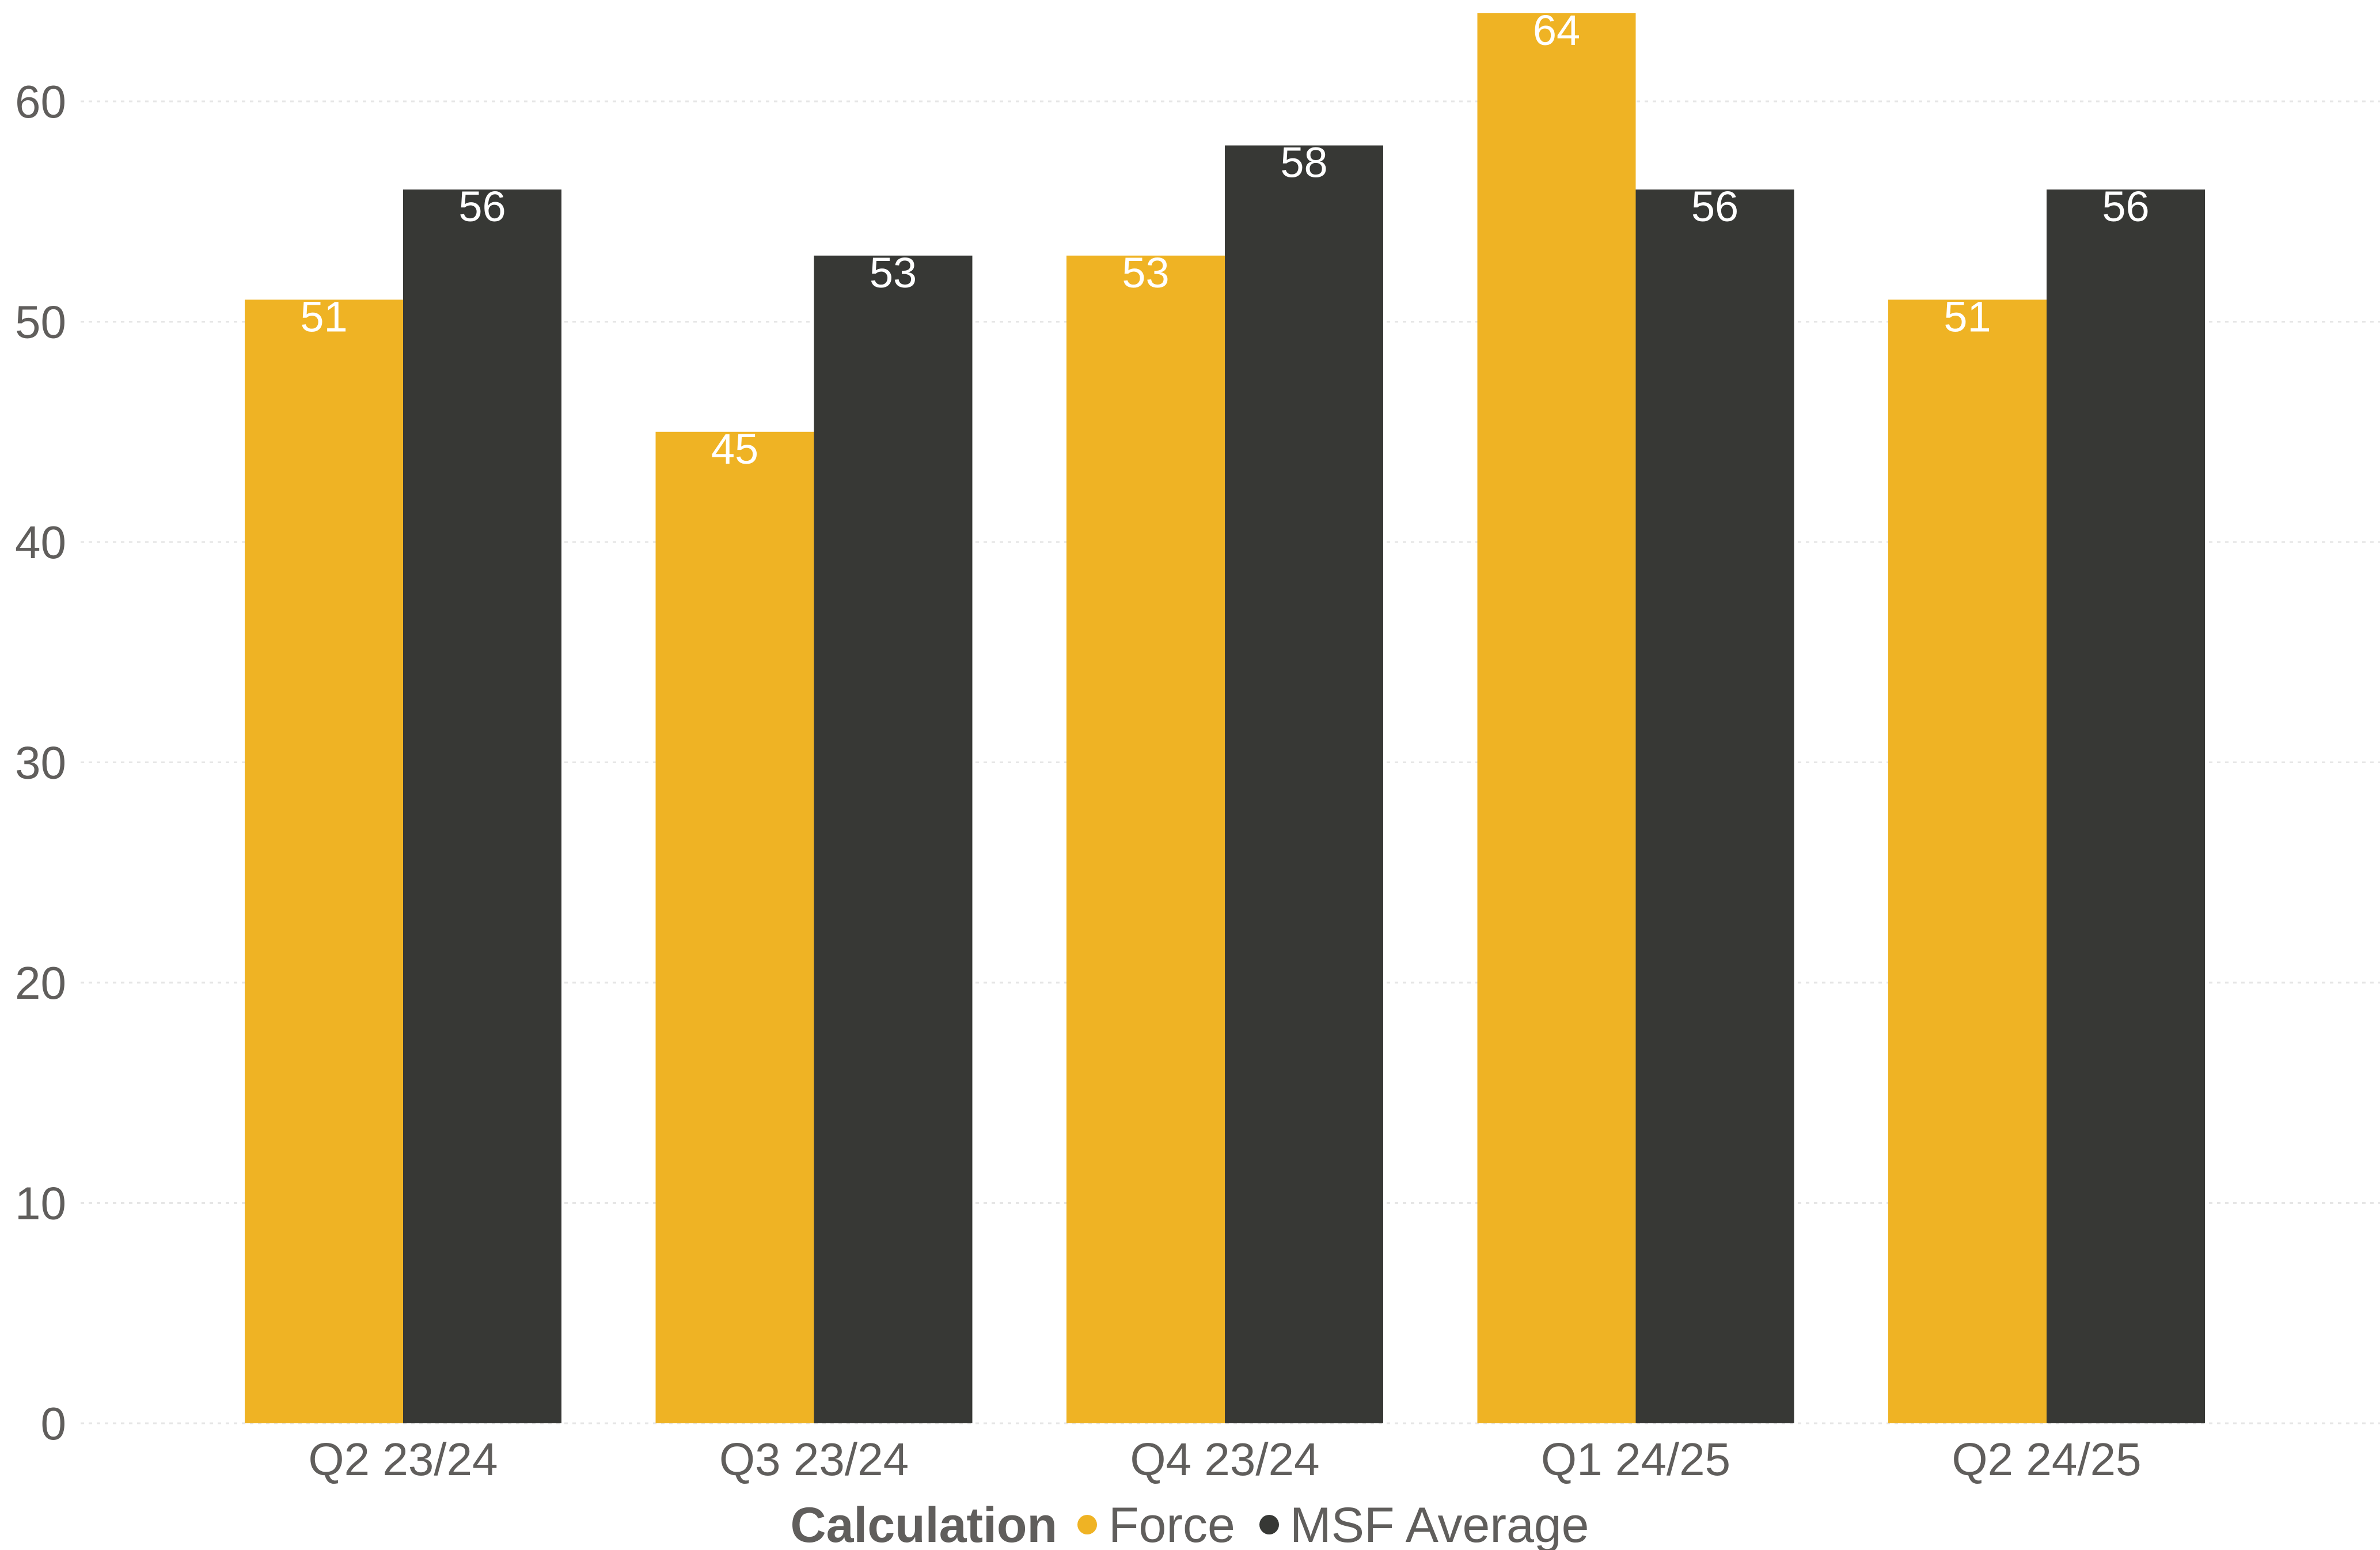 Image resolution: width=2380 pixels, height=1550 pixels. I want to click on x-category-label: Q4 23/24, so click(1224, 1459).